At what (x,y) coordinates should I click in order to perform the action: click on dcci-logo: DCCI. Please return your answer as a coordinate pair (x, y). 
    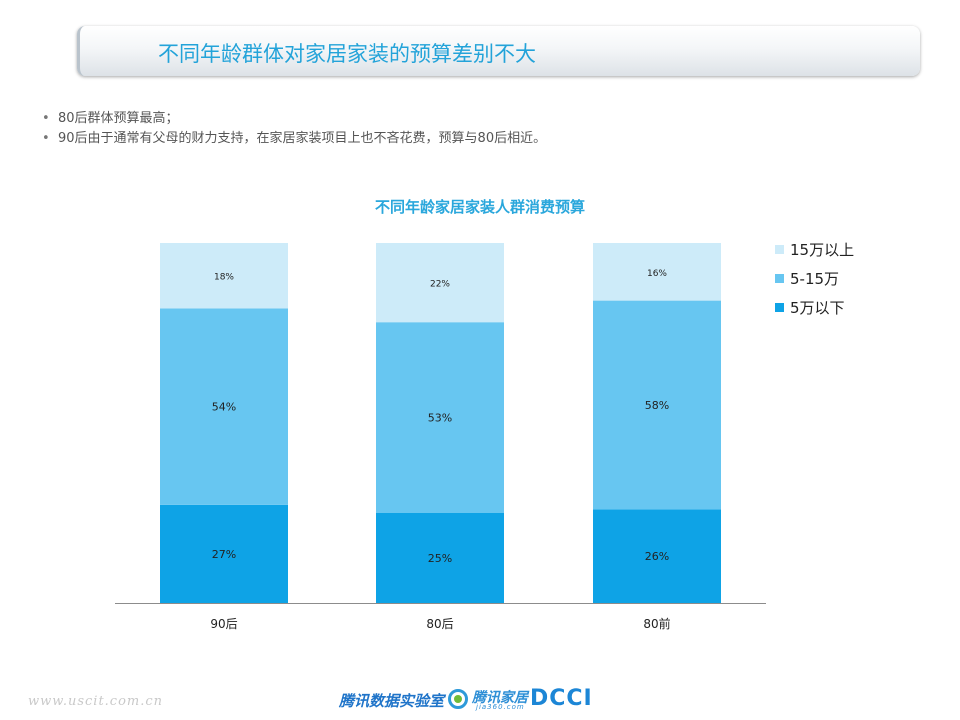
    Looking at the image, I should click on (561, 698).